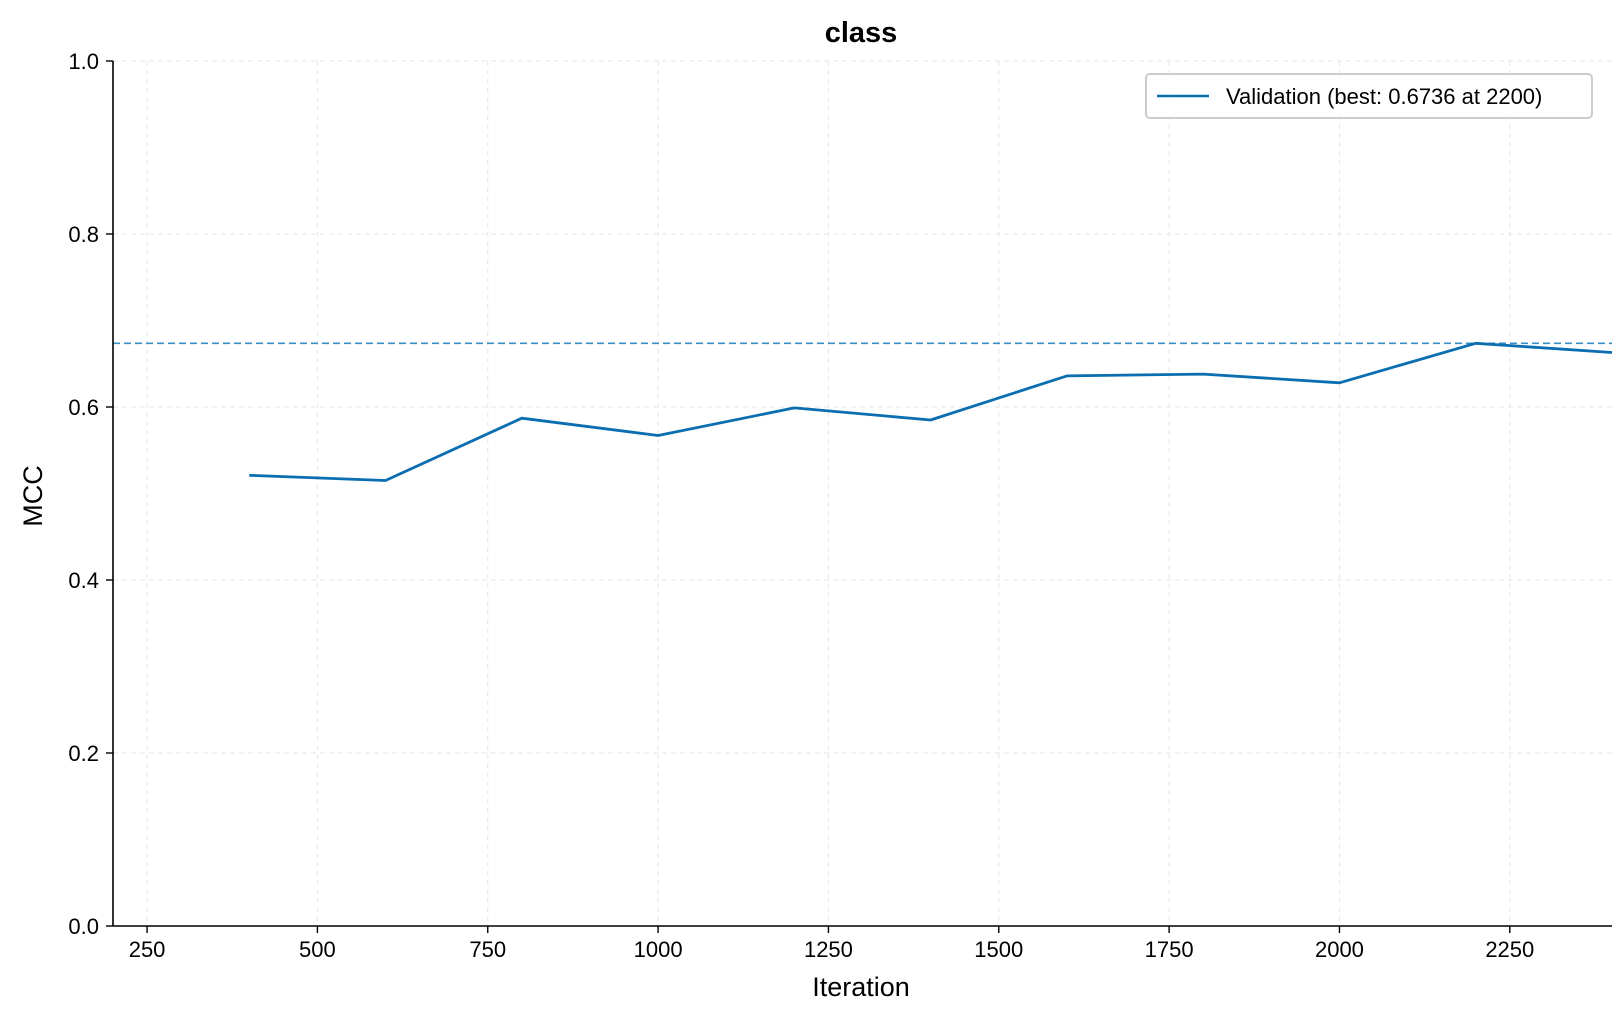 The height and width of the screenshot is (1024, 1624). Describe the element at coordinates (828, 949) in the screenshot. I see `x-tick-label: 1250` at that location.